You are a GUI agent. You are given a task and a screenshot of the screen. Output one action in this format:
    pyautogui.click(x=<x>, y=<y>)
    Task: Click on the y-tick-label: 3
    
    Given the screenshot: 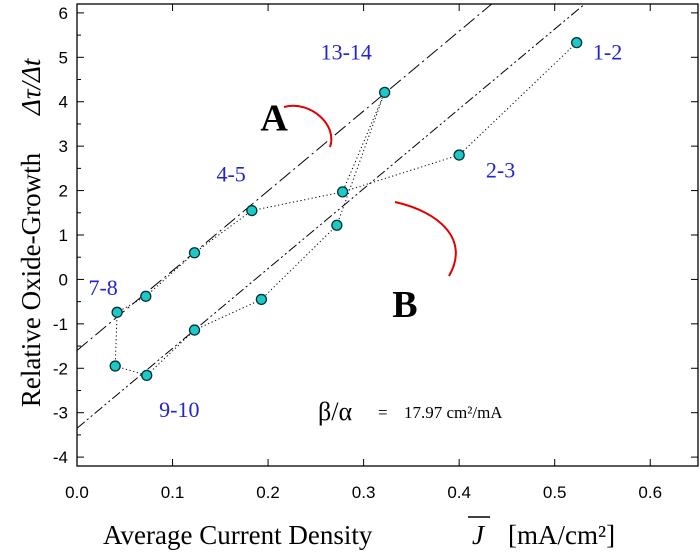 What is the action you would take?
    pyautogui.click(x=63, y=146)
    